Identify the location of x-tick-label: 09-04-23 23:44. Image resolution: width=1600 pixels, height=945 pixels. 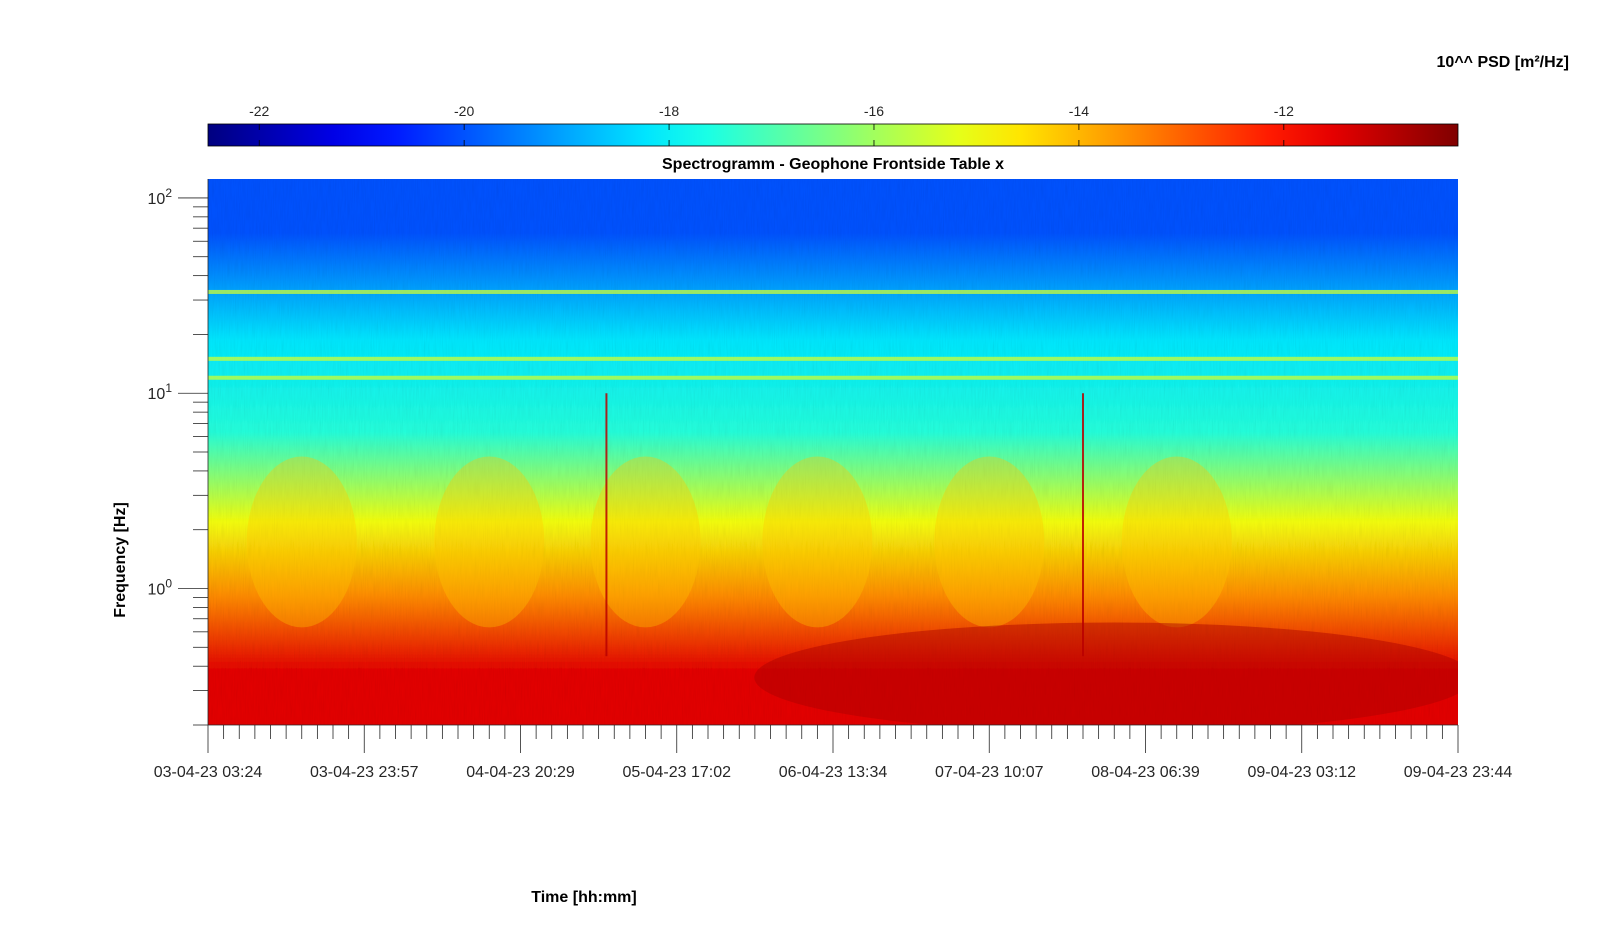
(1458, 772).